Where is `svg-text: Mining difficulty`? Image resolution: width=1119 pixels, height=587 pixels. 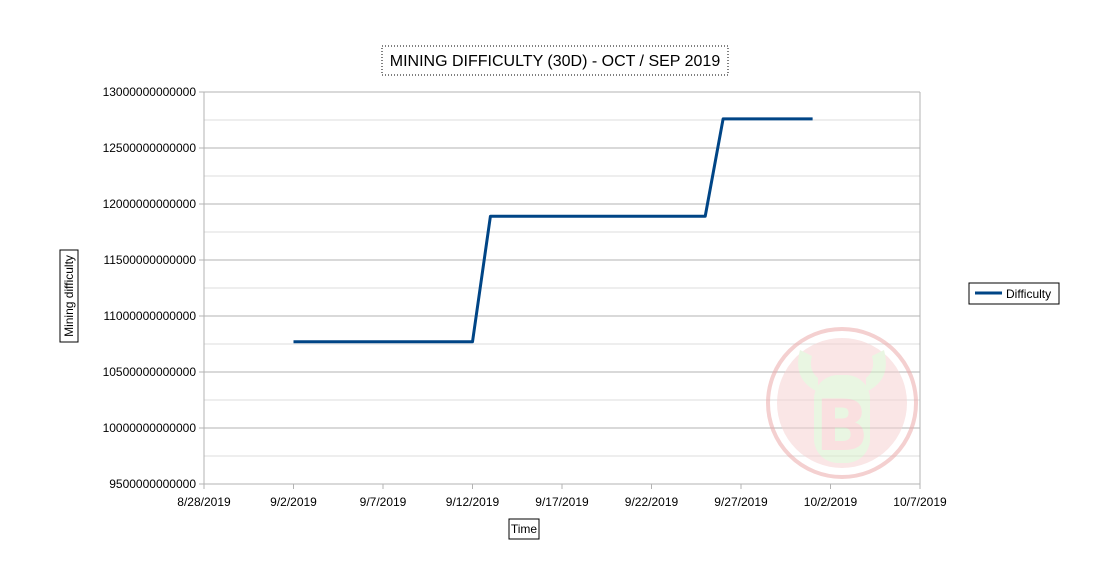
svg-text: Mining difficulty is located at coordinates (69, 296).